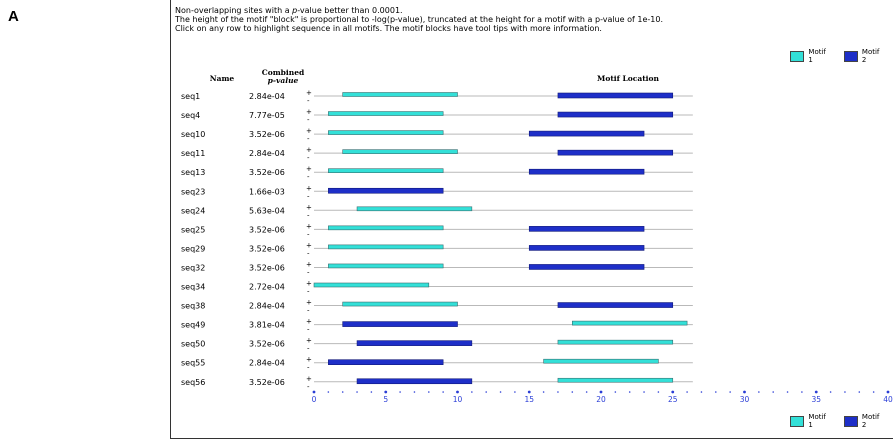 The width and height of the screenshot is (893, 439). I want to click on header-combined: Combined, so click(283, 72).